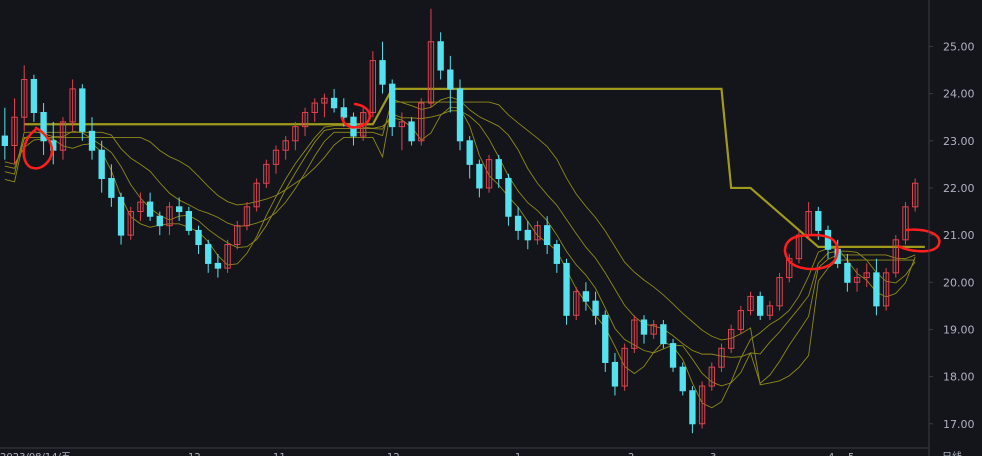 The height and width of the screenshot is (456, 982). I want to click on x-tick-label: 5, so click(851, 454).